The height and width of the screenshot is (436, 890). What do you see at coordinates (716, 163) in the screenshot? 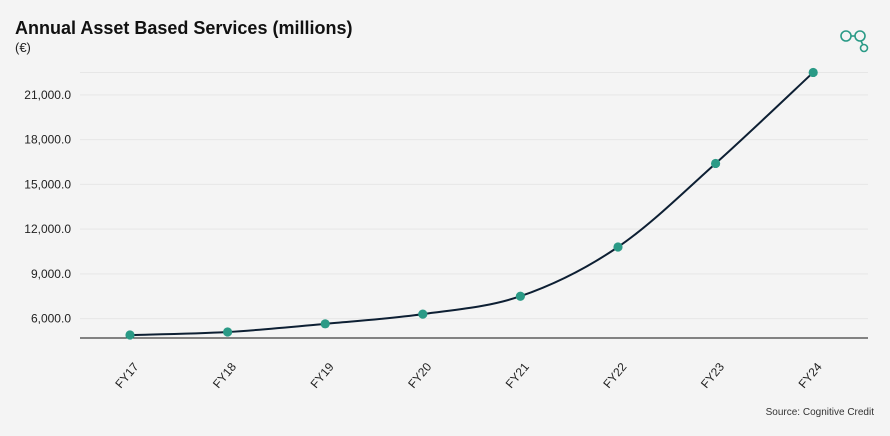
I see `data-point-fy23` at bounding box center [716, 163].